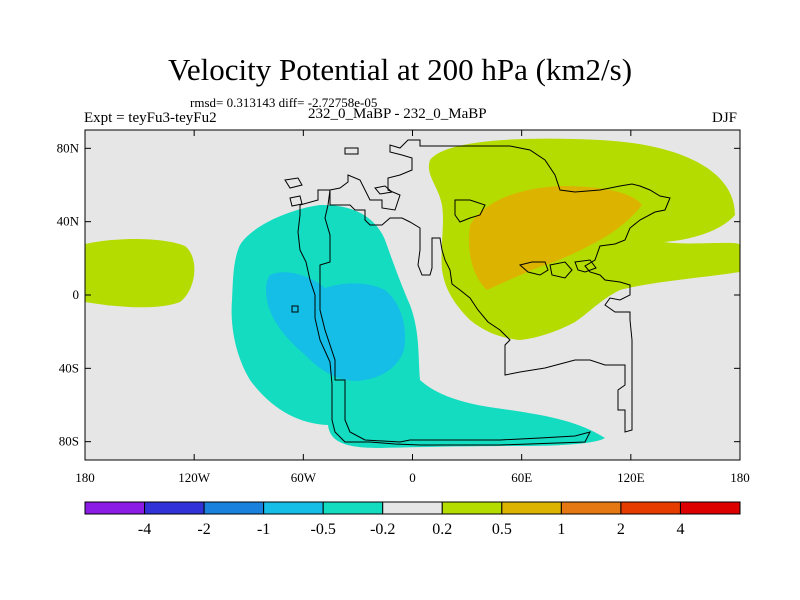 Image resolution: width=800 pixels, height=600 pixels. I want to click on lat-tick-label: 80S, so click(69, 441).